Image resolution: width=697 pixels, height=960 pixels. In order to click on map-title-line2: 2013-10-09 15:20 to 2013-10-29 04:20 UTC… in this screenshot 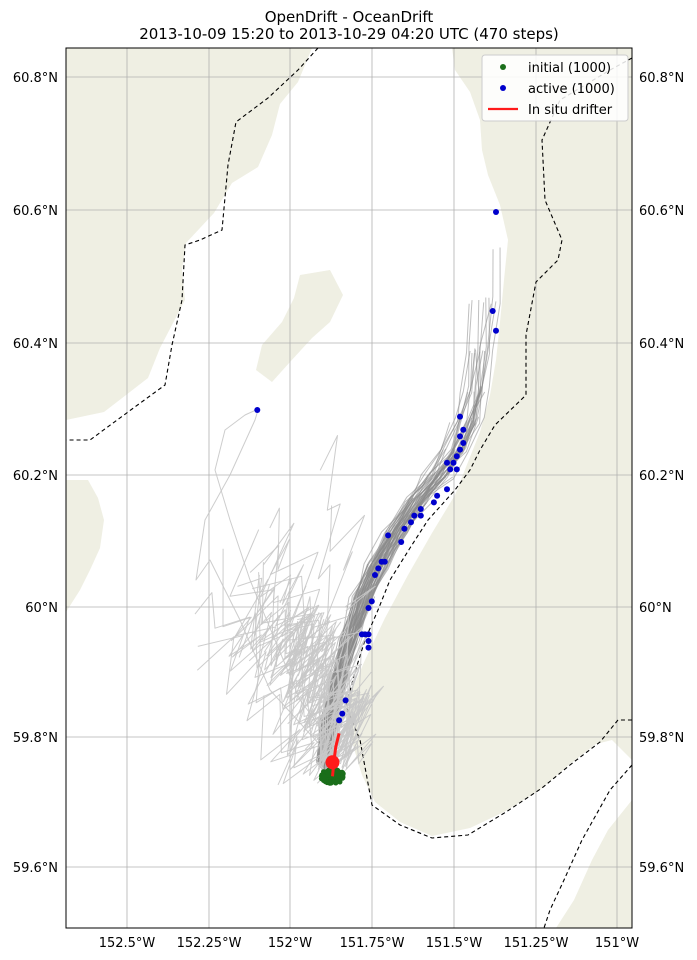, I will do `click(349, 34)`.